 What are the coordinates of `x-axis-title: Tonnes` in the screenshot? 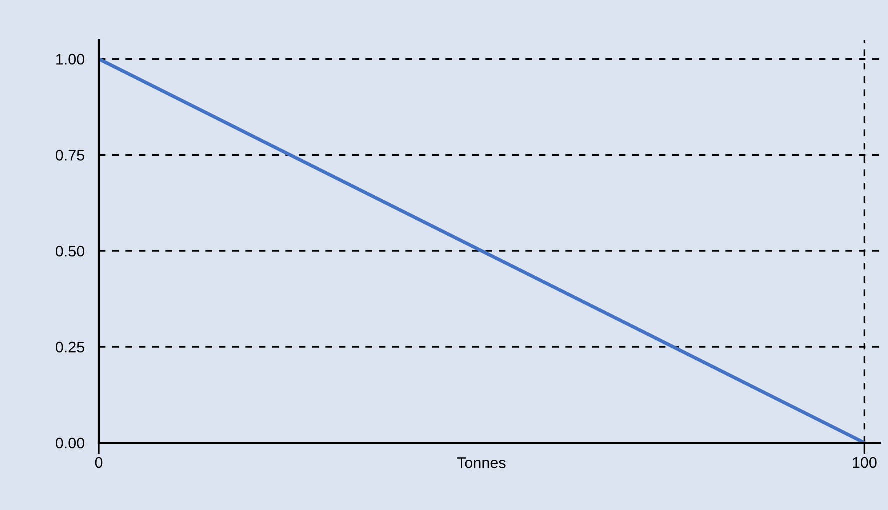 It's located at (481, 463).